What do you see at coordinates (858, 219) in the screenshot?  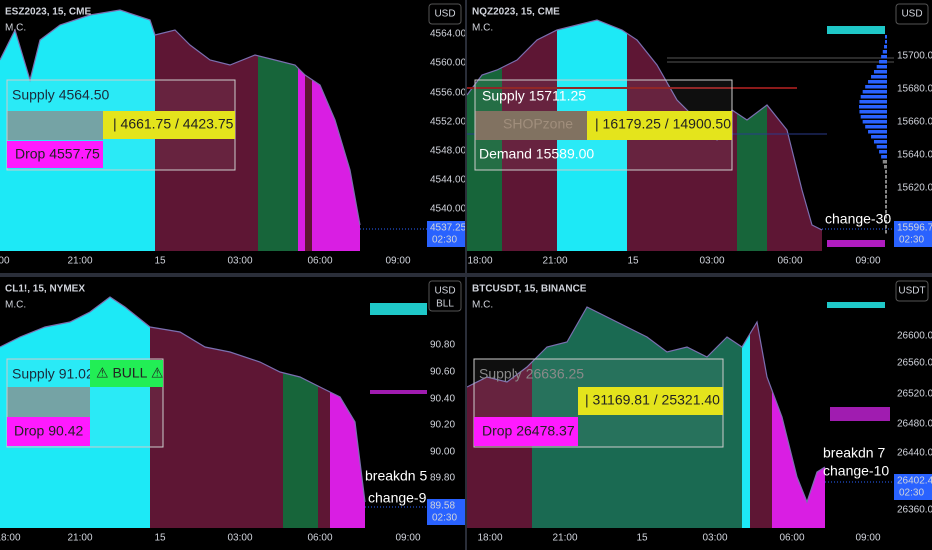 I see `change-label: change-30` at bounding box center [858, 219].